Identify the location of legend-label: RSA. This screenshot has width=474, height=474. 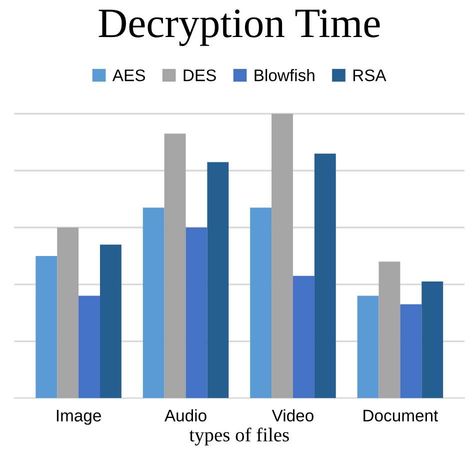
(369, 75).